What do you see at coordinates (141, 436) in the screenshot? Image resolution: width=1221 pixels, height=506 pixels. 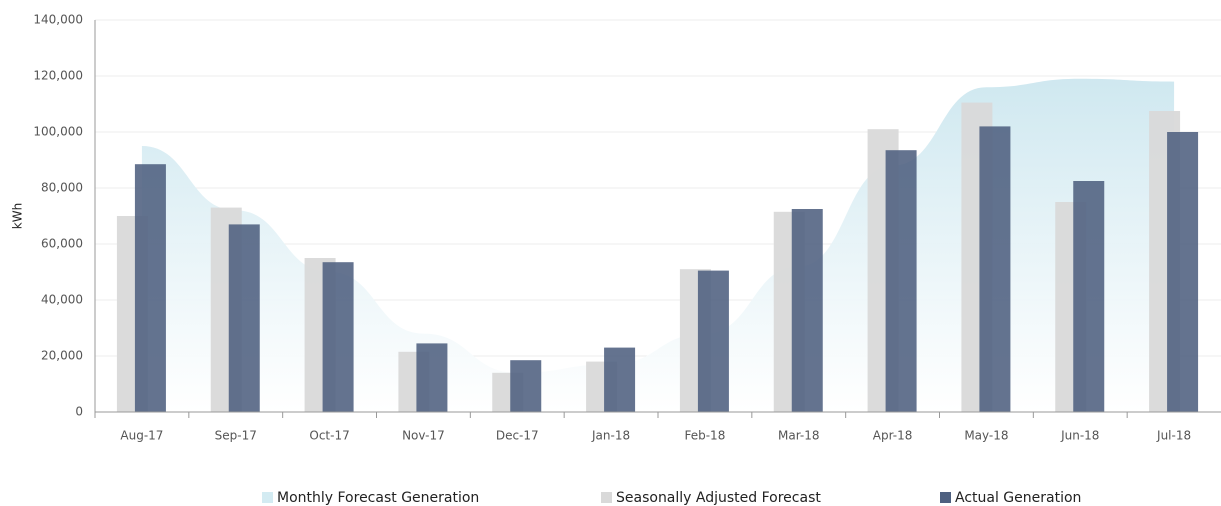 I see `x-tick-label: Aug-17` at bounding box center [141, 436].